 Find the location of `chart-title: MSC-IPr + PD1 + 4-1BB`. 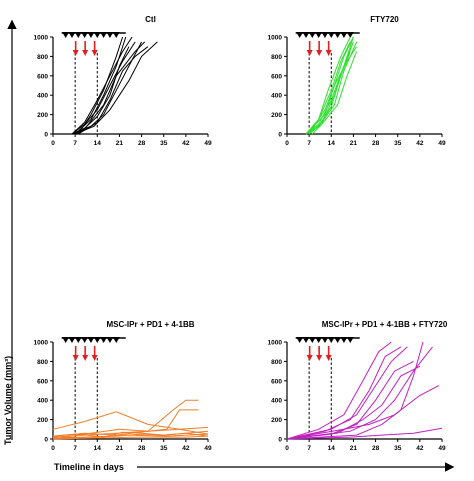

chart-title: MSC-IPr + PD1 + 4-1BB is located at coordinates (150, 324).